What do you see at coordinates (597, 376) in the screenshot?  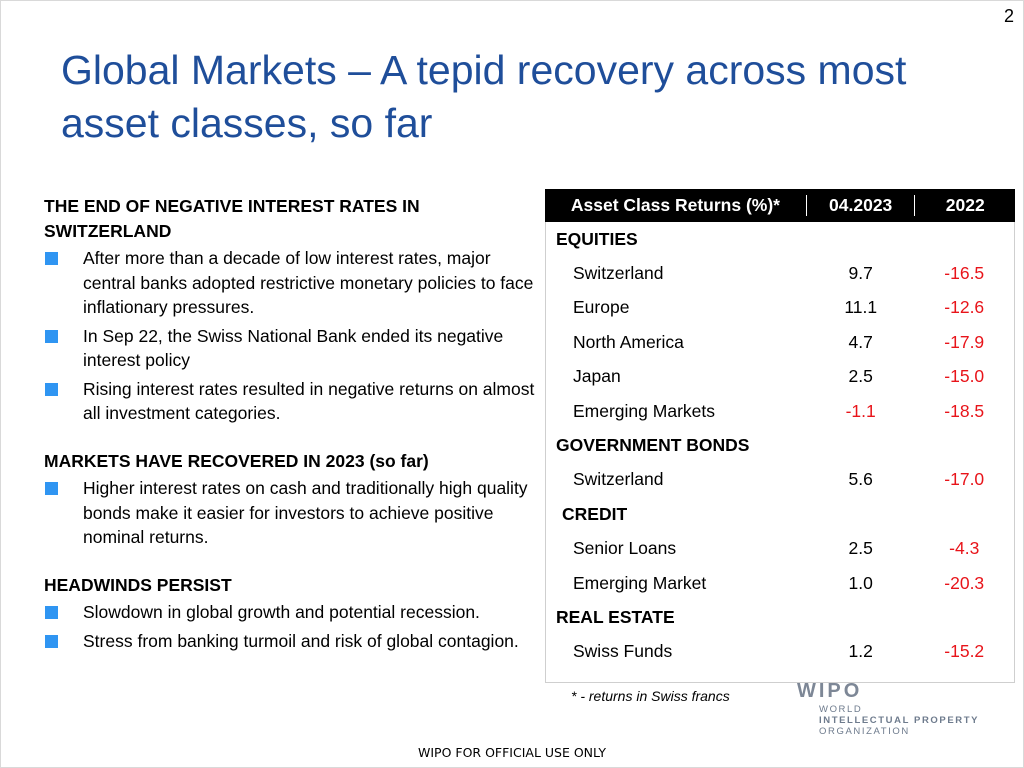 I see `row-label: Japan` at bounding box center [597, 376].